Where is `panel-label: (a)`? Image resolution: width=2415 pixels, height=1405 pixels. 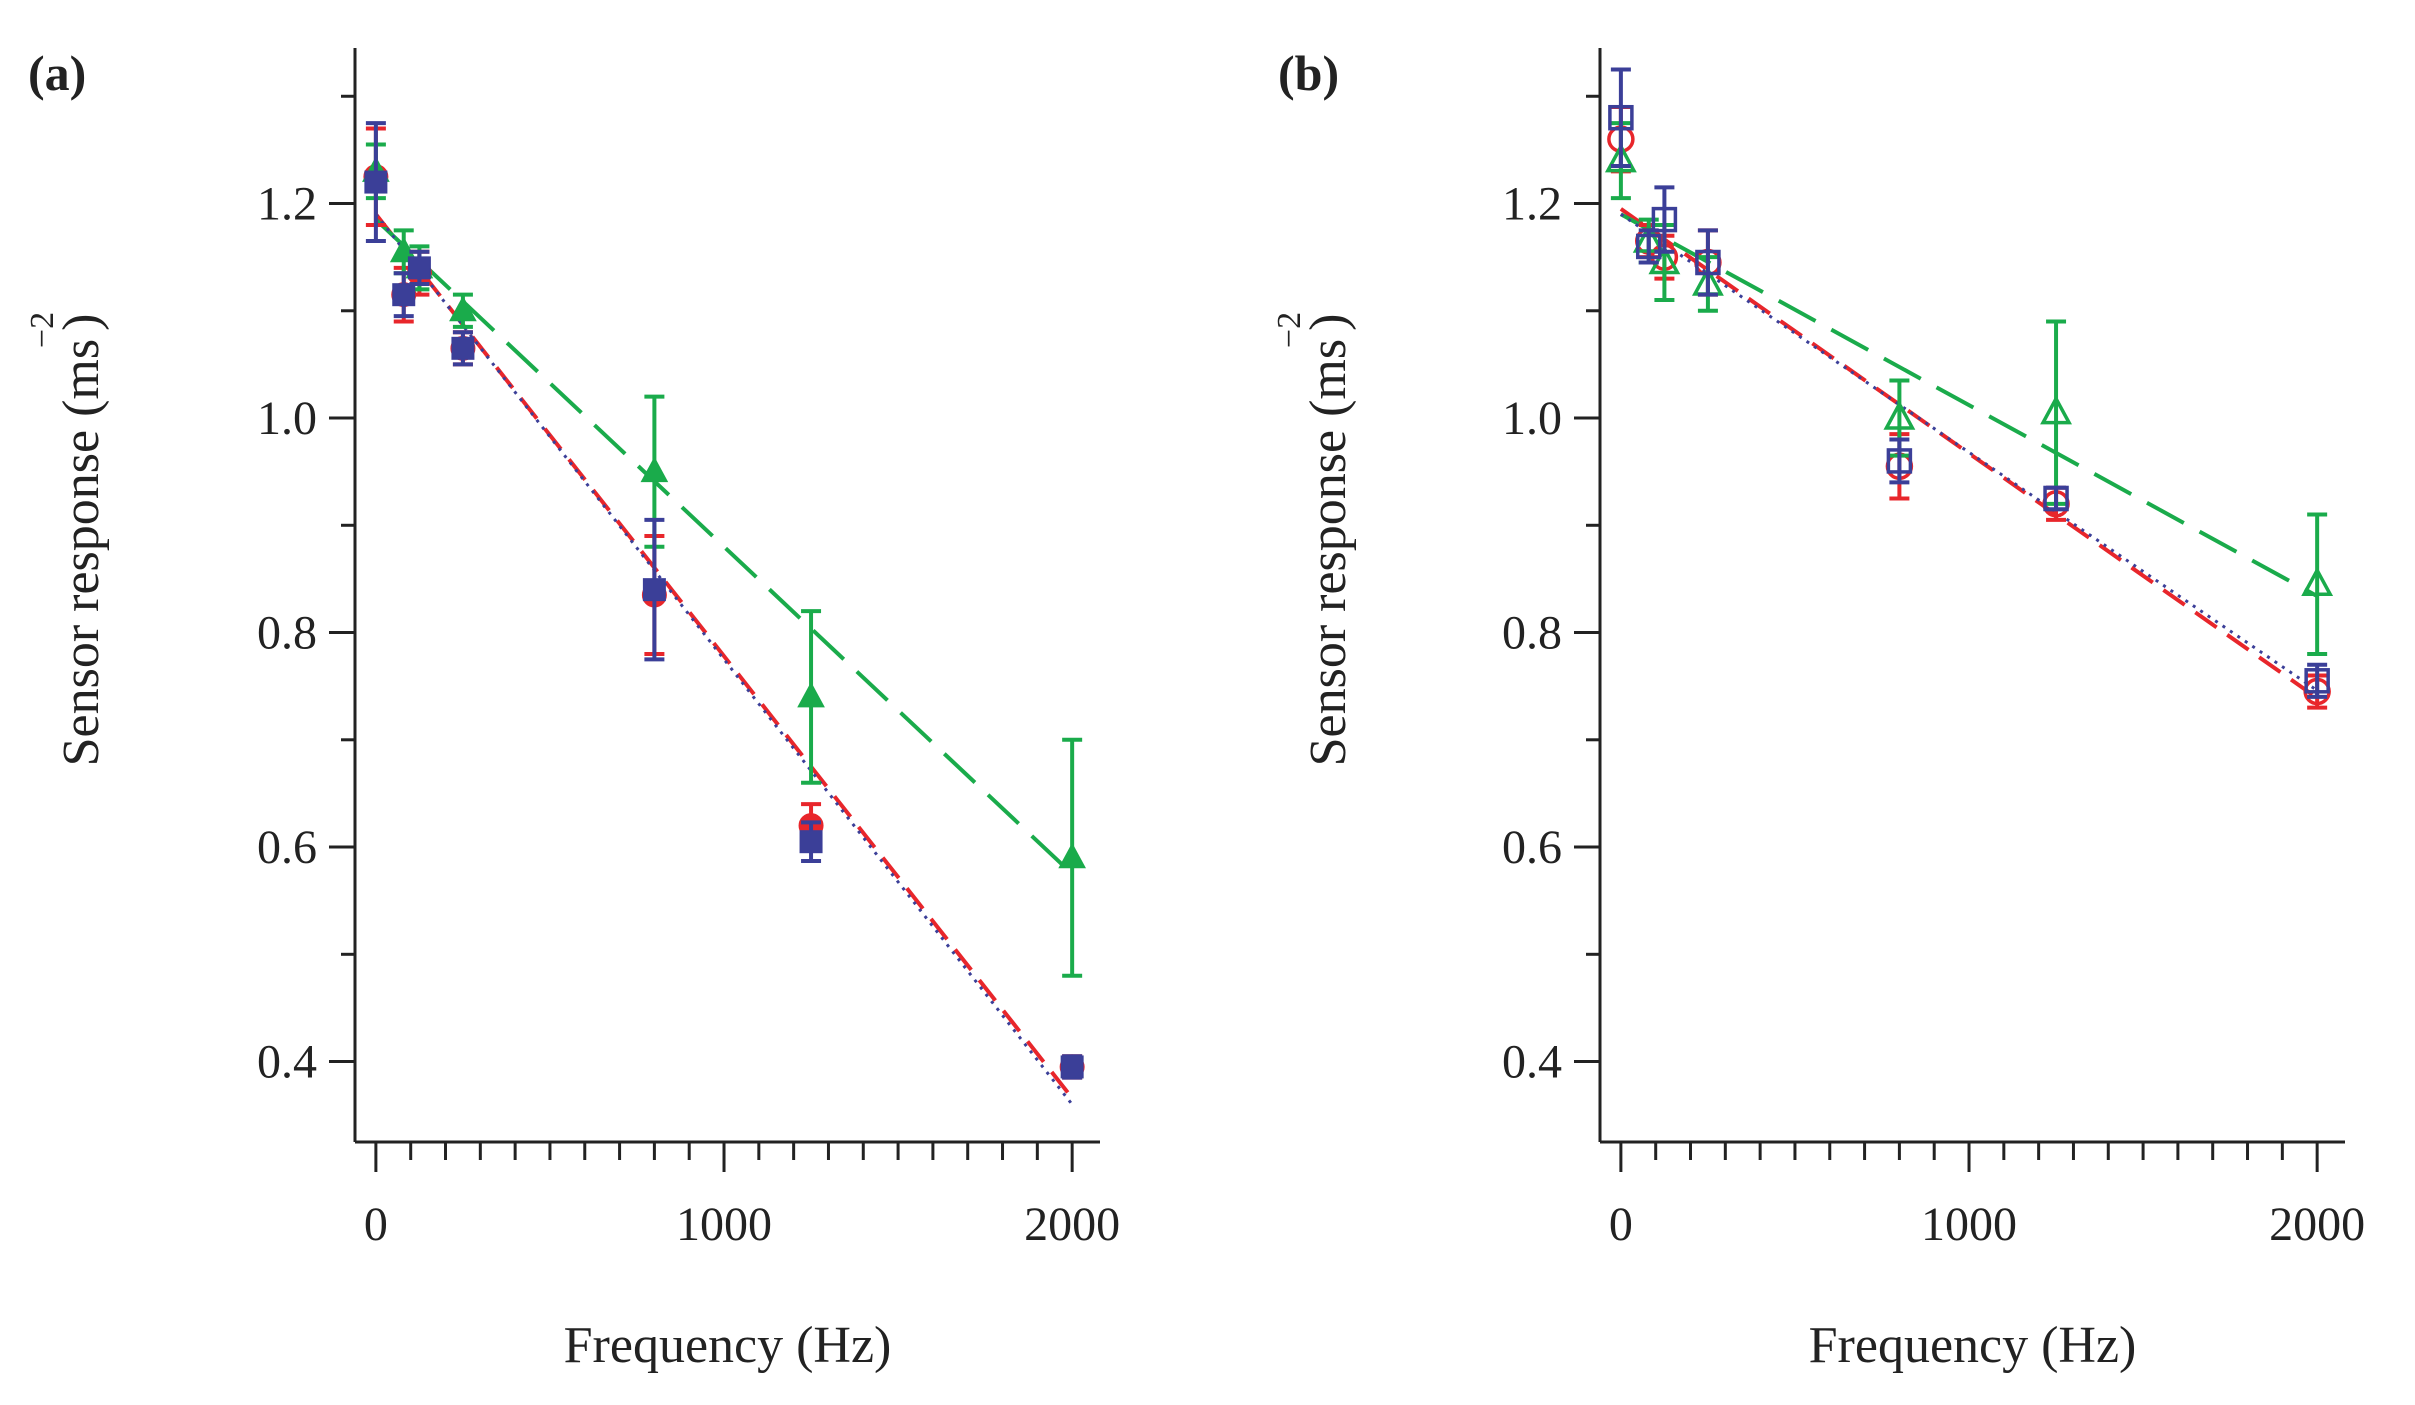 panel-label: (a) is located at coordinates (57, 73).